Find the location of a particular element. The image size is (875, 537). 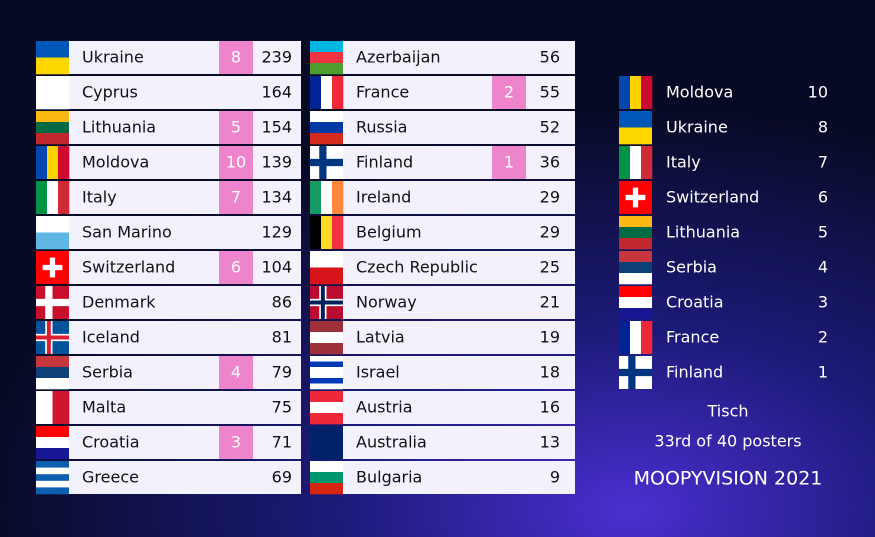

country: Russia is located at coordinates (381, 127).